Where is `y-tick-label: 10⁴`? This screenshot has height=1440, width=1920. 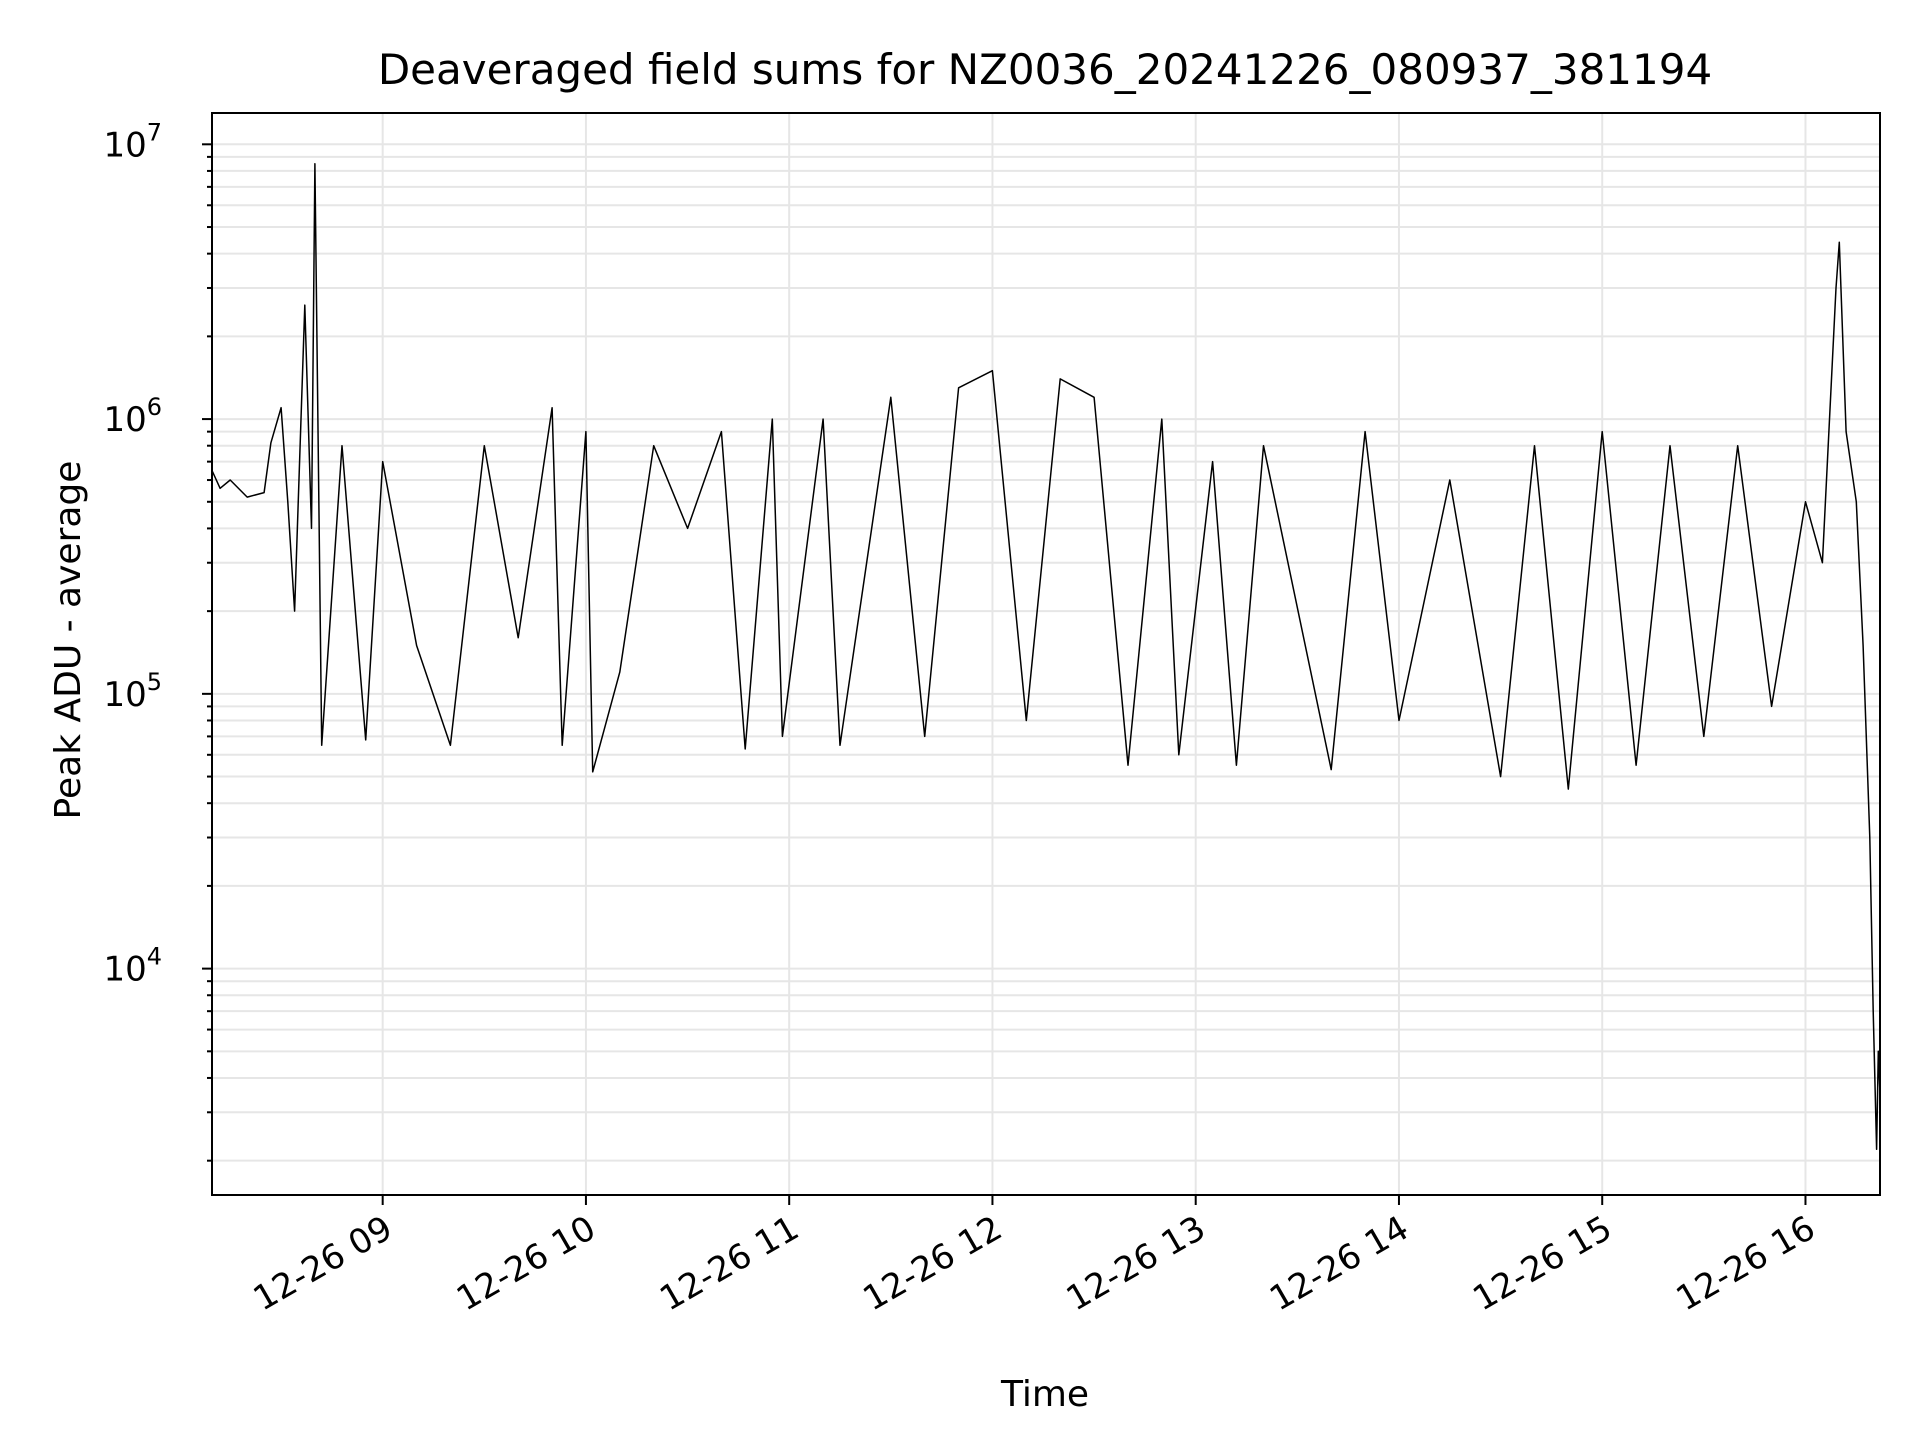 y-tick-label: 10⁴ is located at coordinates (132, 966).